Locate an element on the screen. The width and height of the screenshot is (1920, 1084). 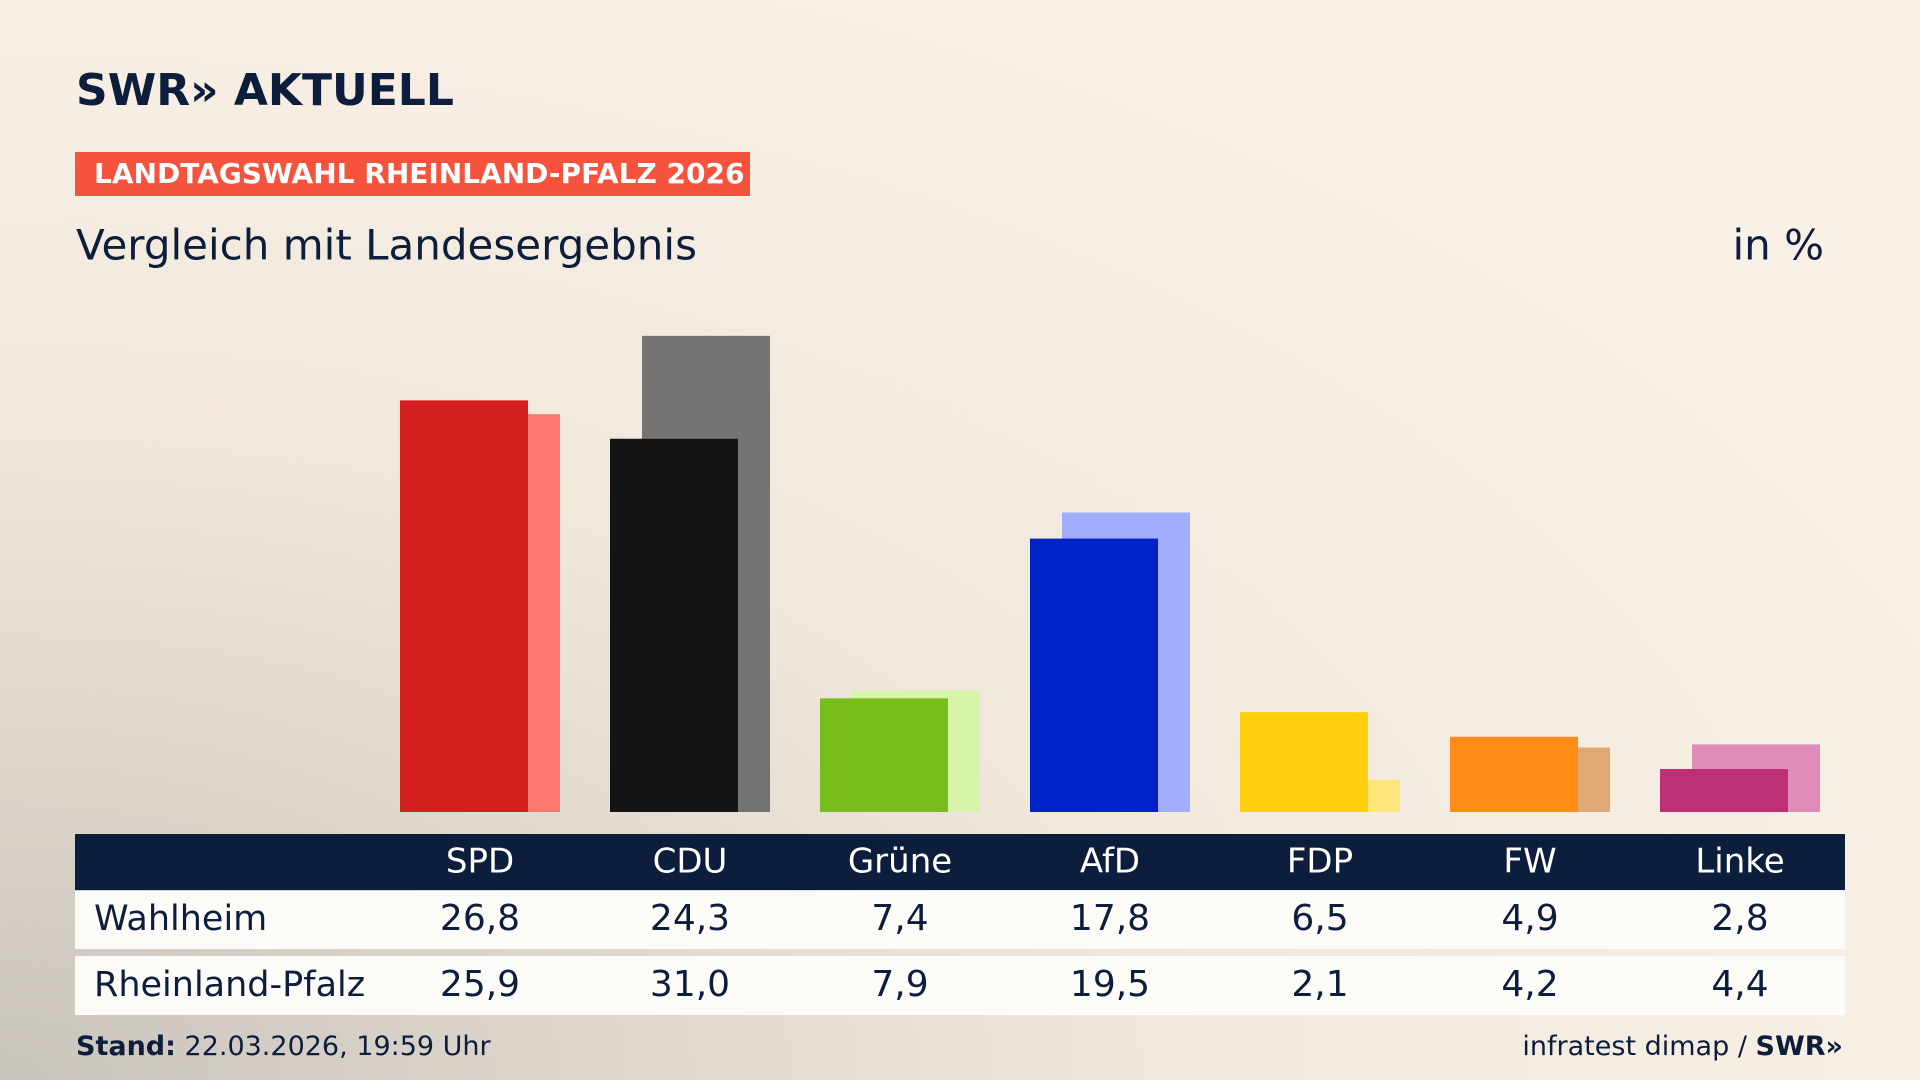
source-logo: SWR» is located at coordinates (1799, 1046).